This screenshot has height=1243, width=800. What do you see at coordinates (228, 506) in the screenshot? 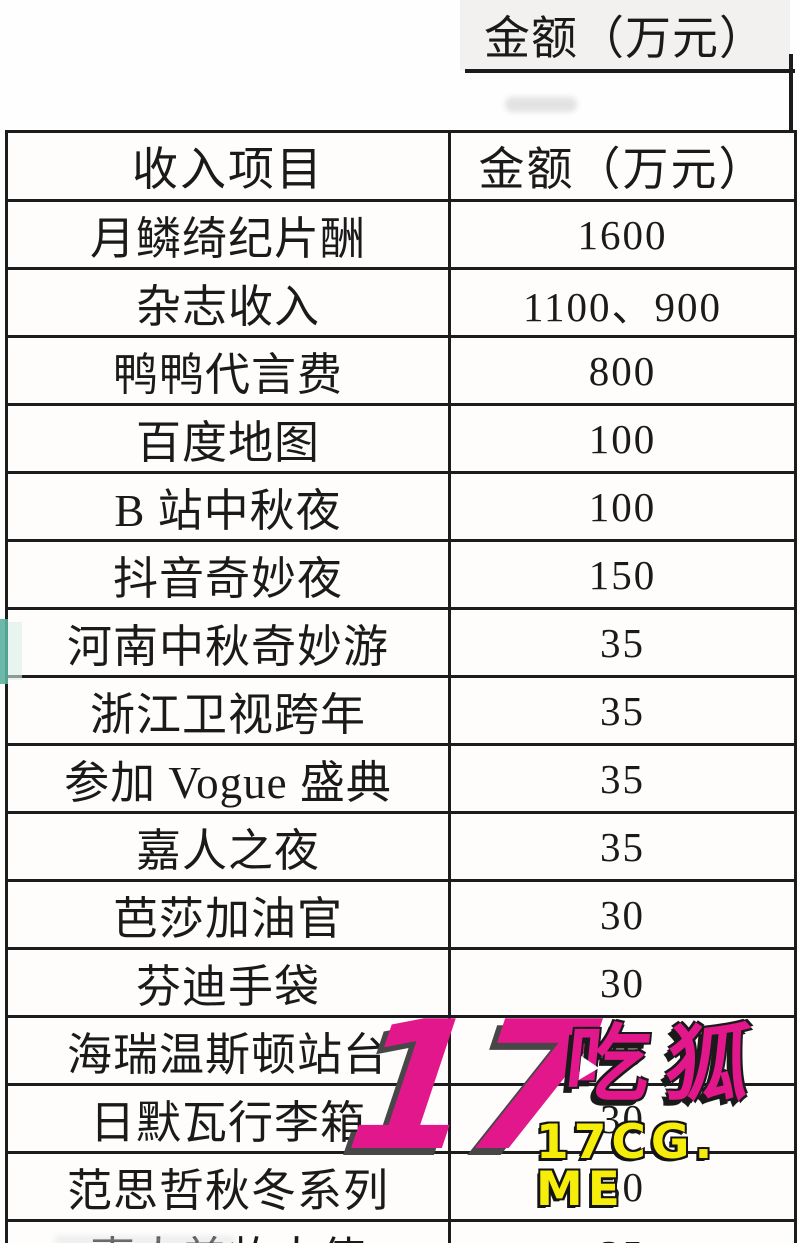
I see `income-item-cell: B 站中秋夜` at bounding box center [228, 506].